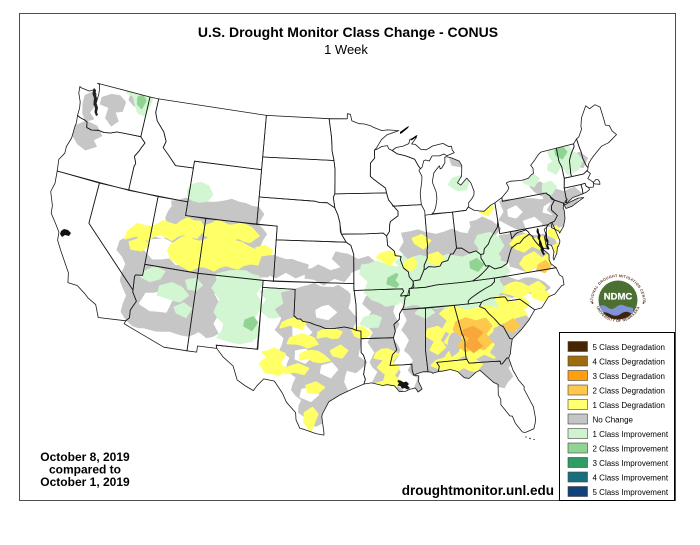 This screenshot has height=545, width=700. What do you see at coordinates (85, 470) in the screenshot?
I see `svg-text: compared to` at bounding box center [85, 470].